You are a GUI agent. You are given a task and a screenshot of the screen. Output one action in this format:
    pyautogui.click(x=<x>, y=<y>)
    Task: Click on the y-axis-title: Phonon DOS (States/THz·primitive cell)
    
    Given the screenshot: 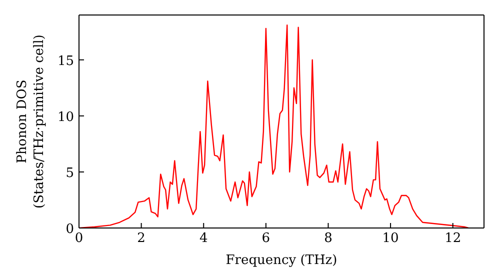 What is the action you would take?
    pyautogui.click(x=31, y=121)
    